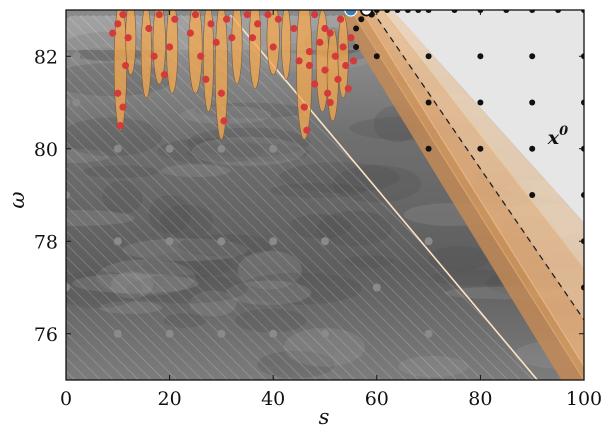 Image resolution: width=605 pixels, height=430 pixels. What do you see at coordinates (46, 57) in the screenshot?
I see `y-tick-label: 82` at bounding box center [46, 57].